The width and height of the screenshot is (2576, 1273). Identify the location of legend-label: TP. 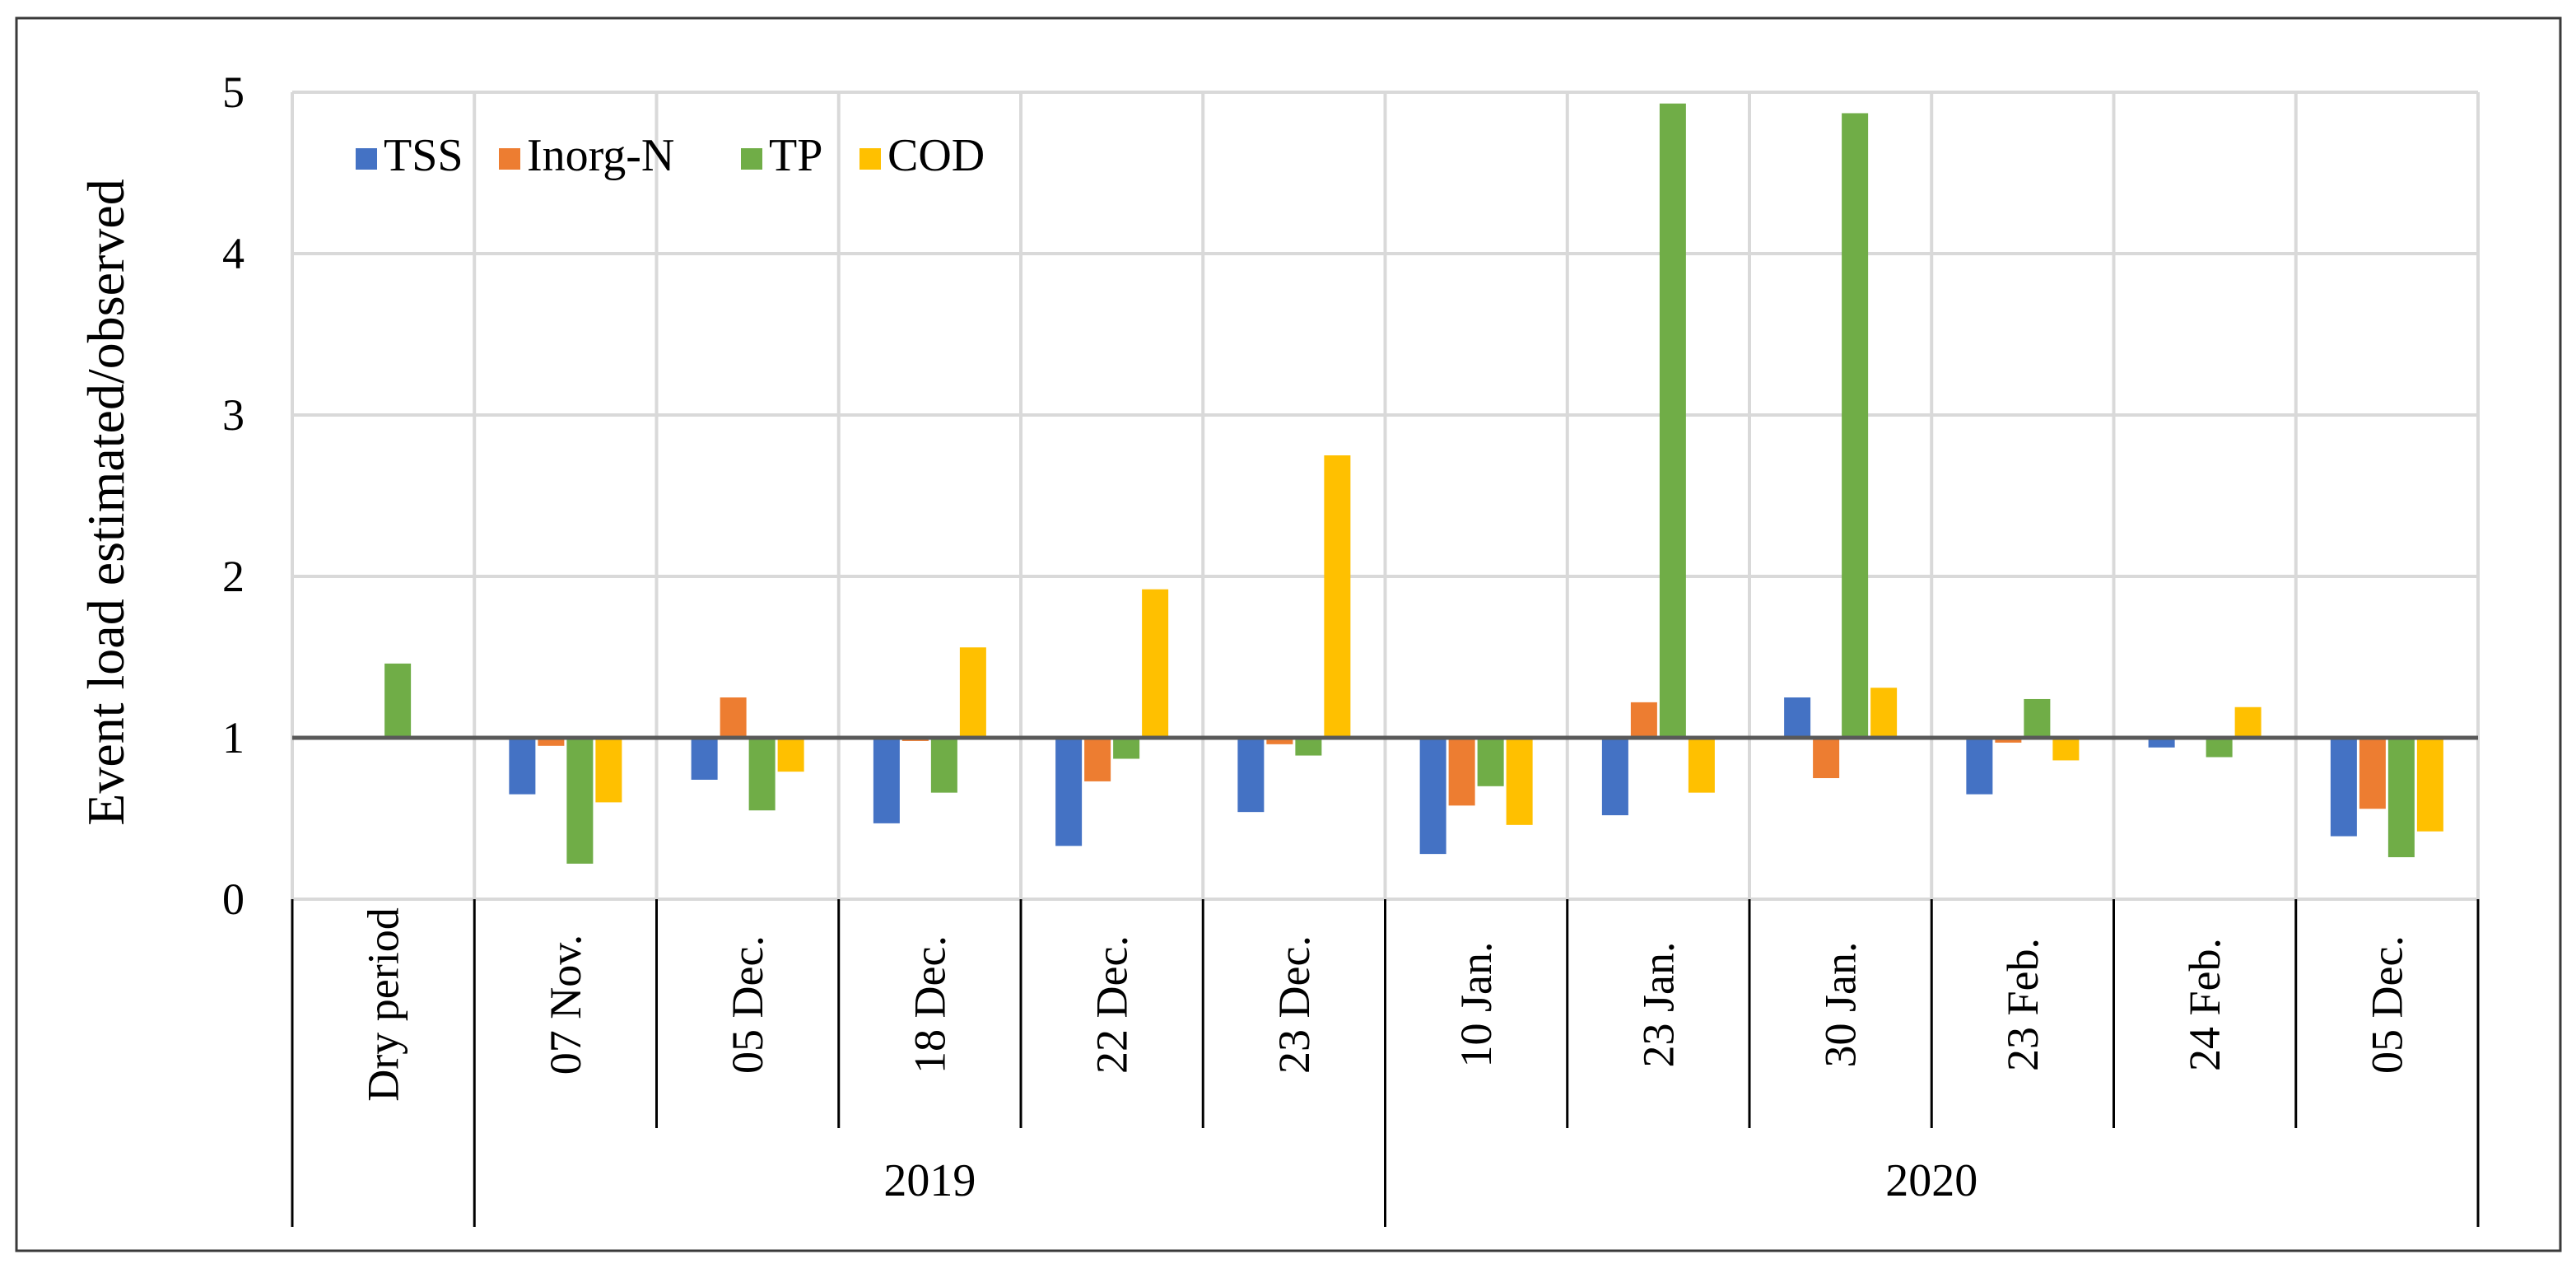
(795, 155).